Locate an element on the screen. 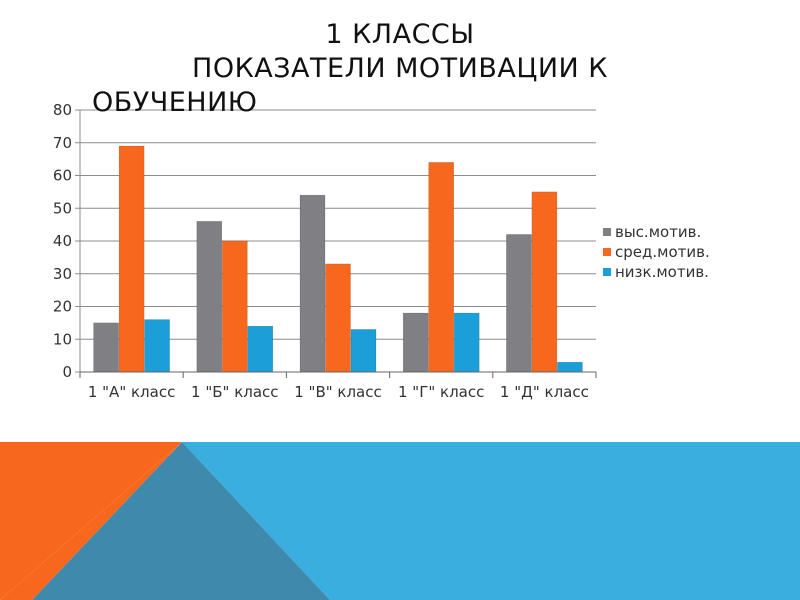 The height and width of the screenshot is (600, 800). x-tick-label: 1 "А" класс is located at coordinates (131, 392).